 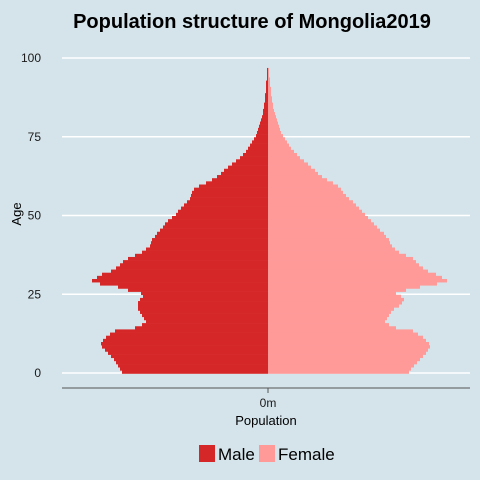 I want to click on y-axis-label: Age, so click(x=16, y=213).